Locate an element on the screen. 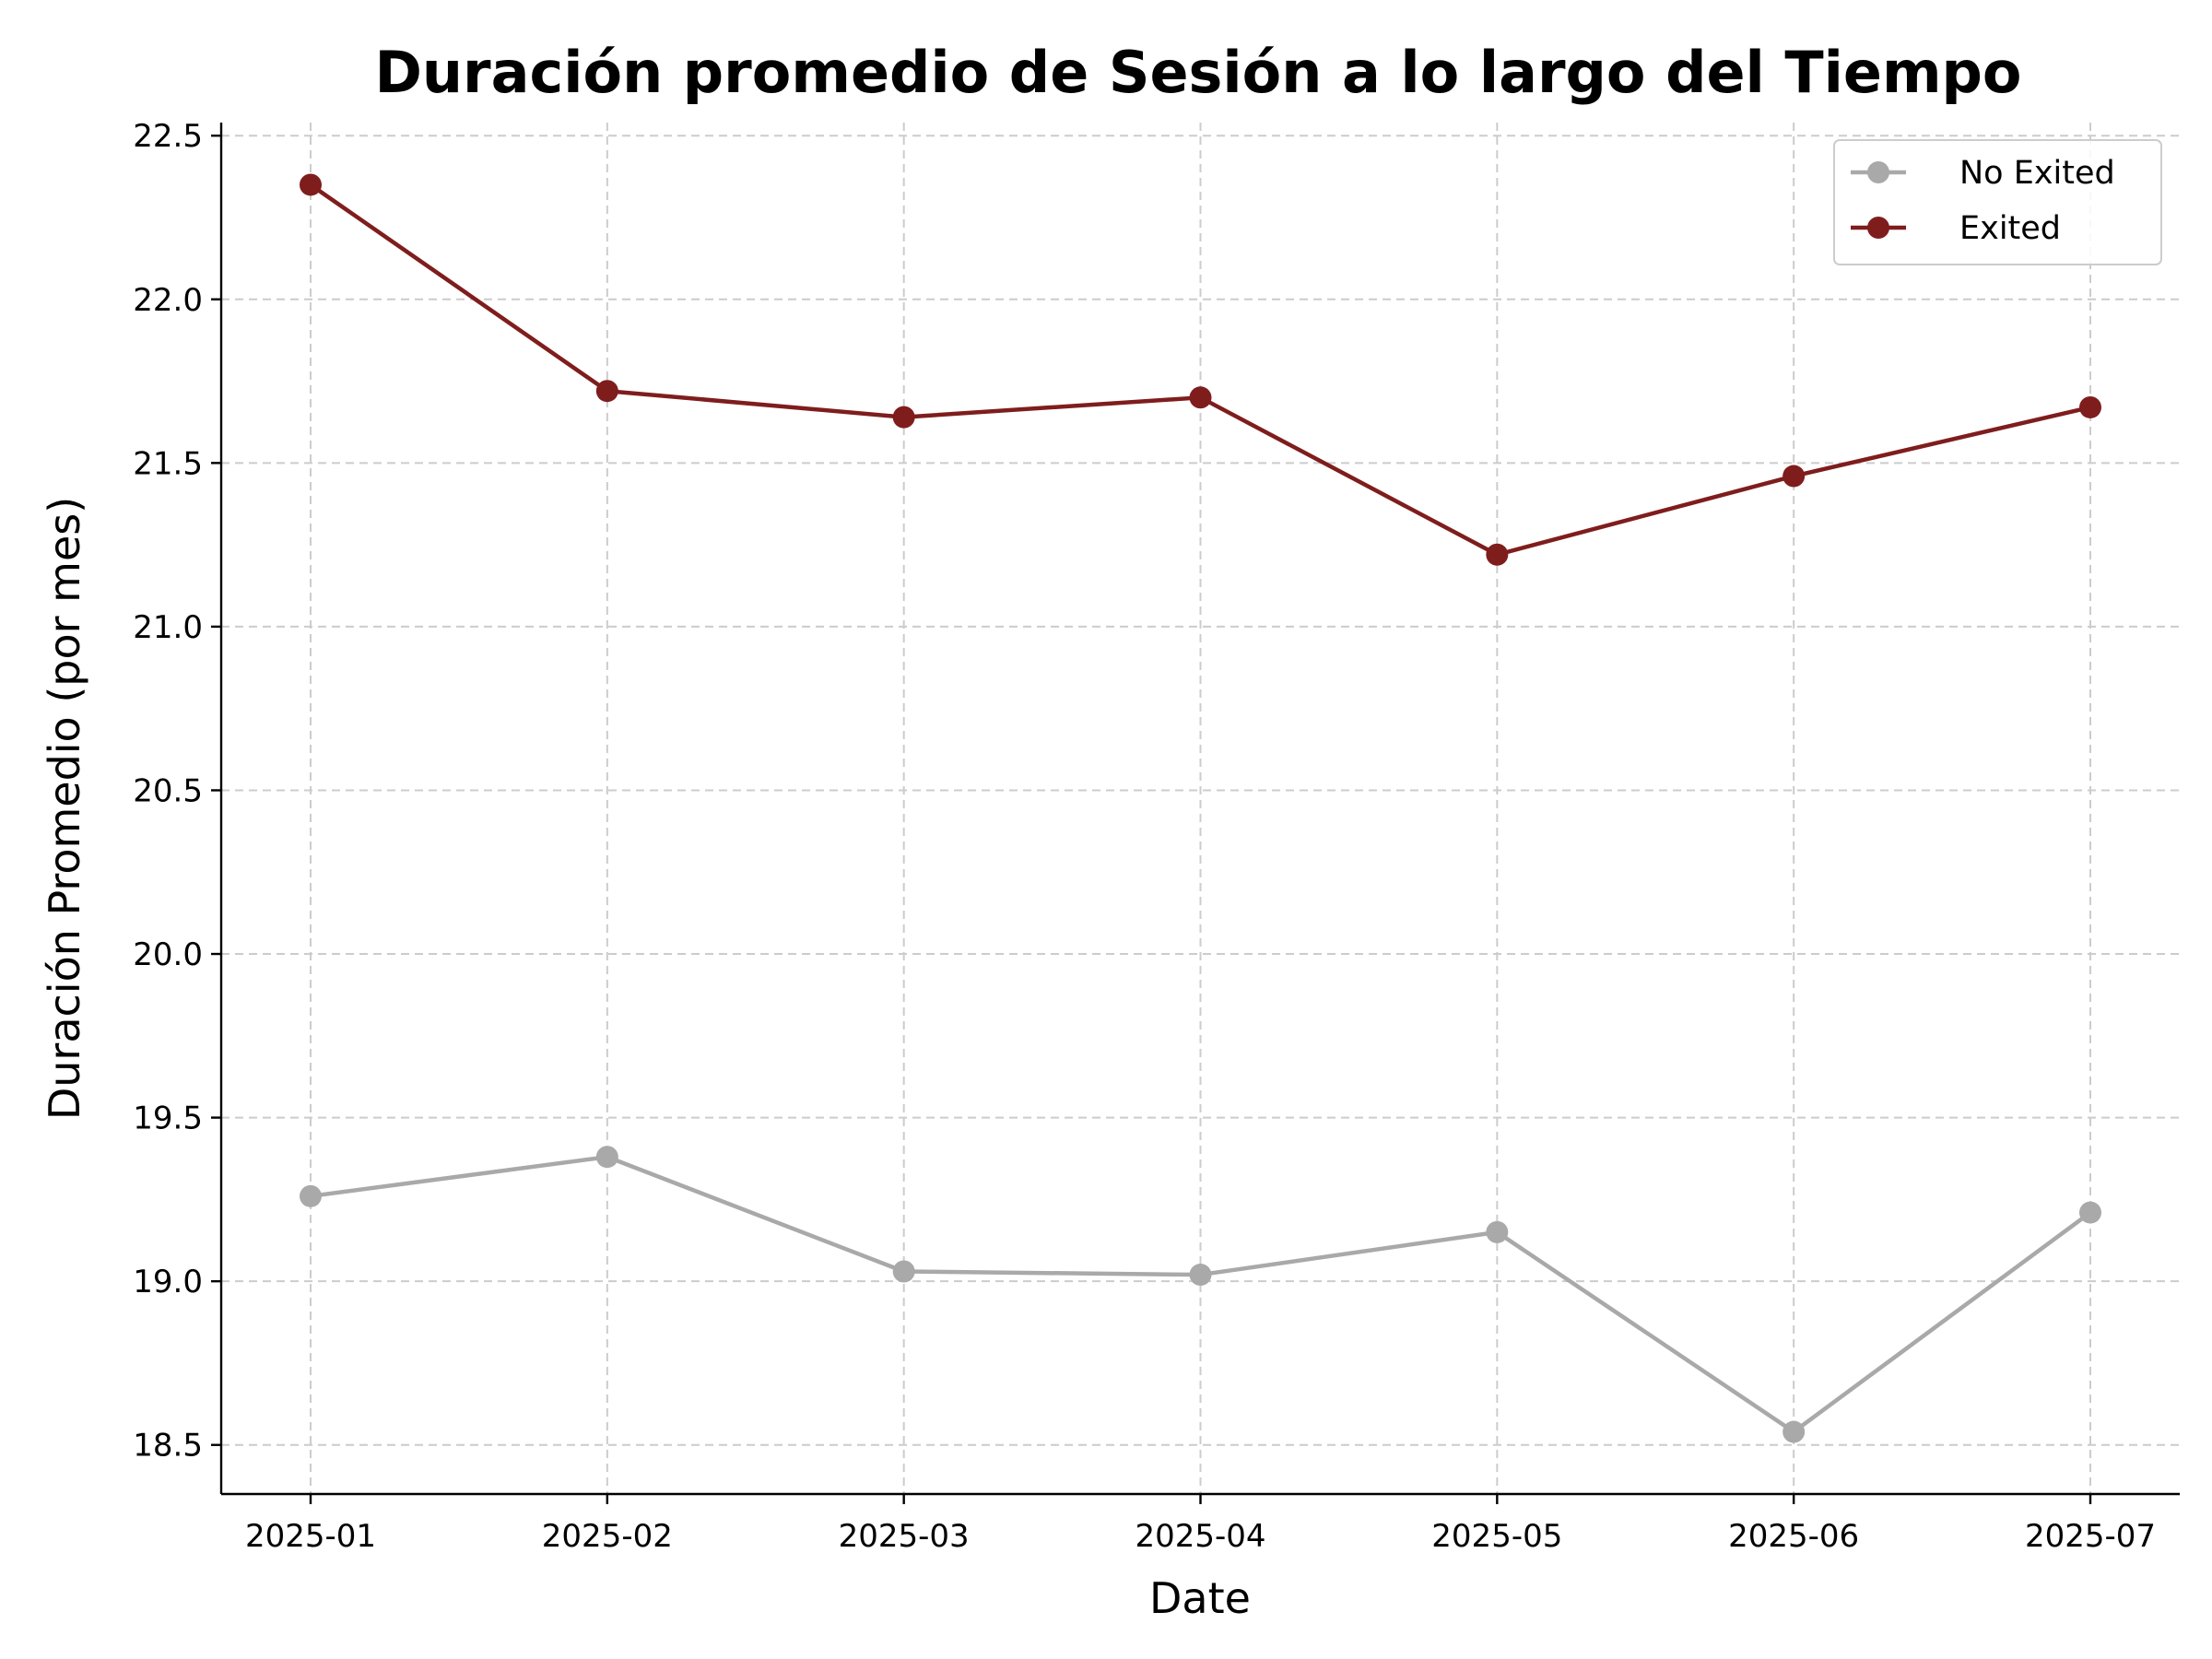  x-tick-label: 2025-05 is located at coordinates (1496, 1536).